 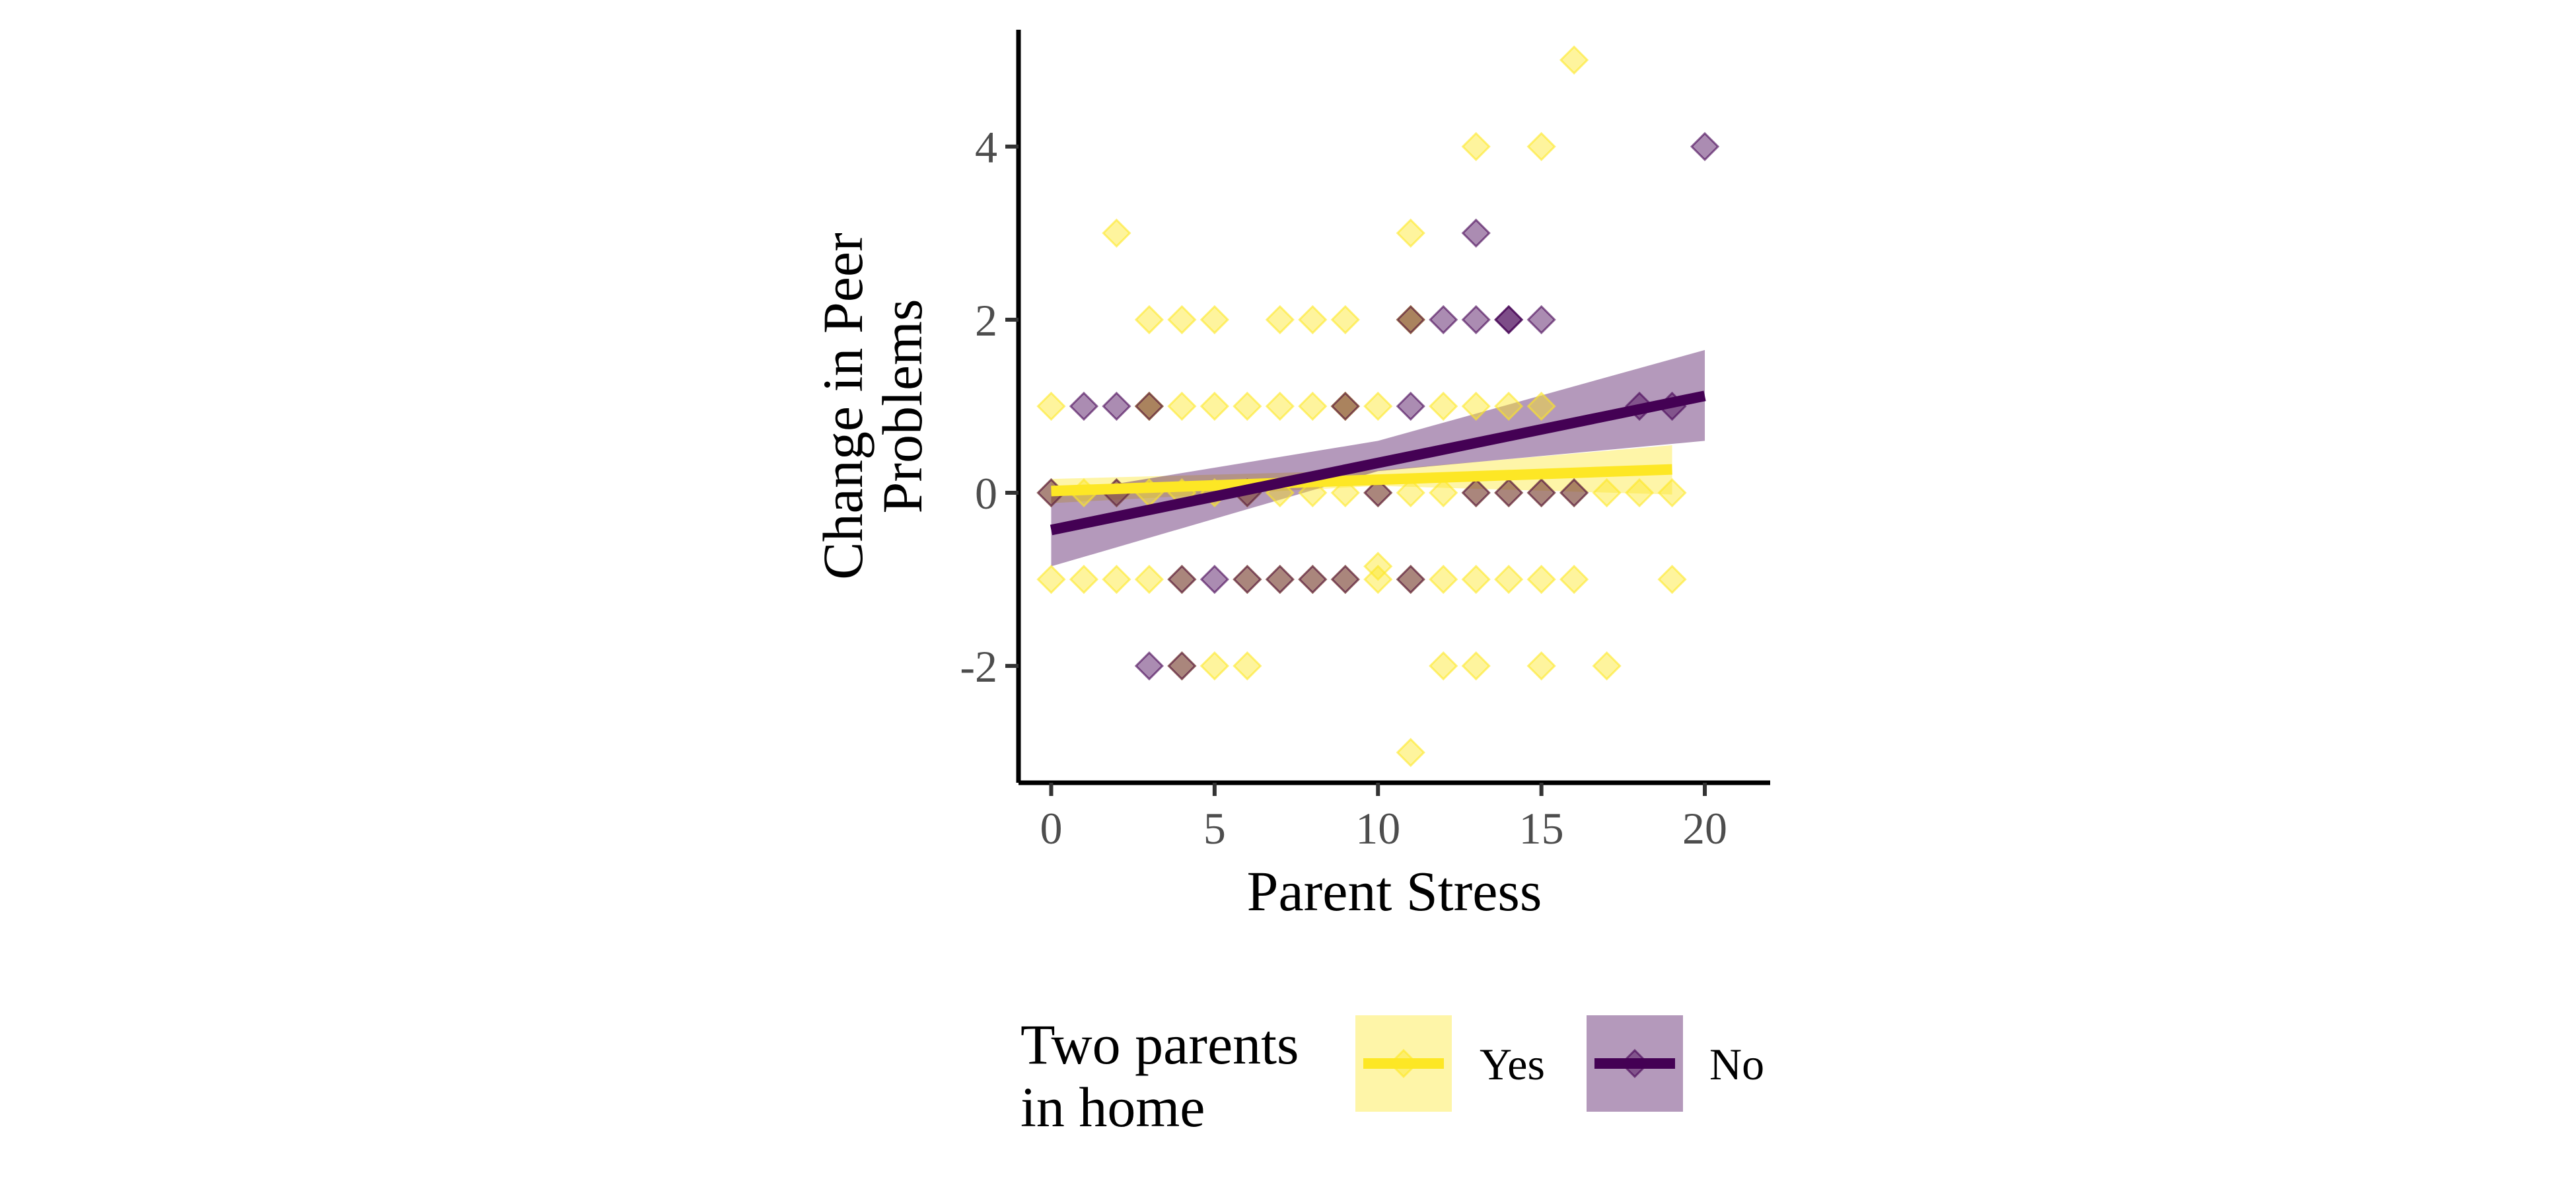 What do you see at coordinates (1362, 480) in the screenshot?
I see `fit-line-yes` at bounding box center [1362, 480].